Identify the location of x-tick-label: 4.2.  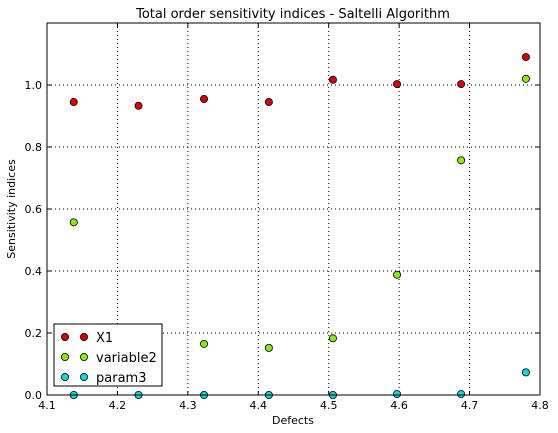
(118, 405).